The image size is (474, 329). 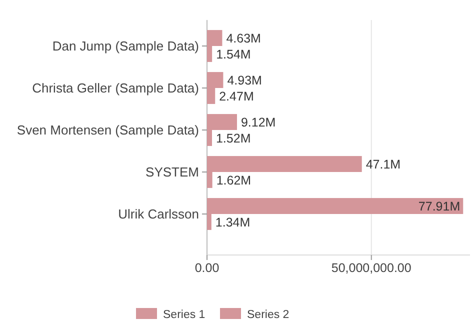 I want to click on y-tick-label: SYSTEM, so click(x=172, y=172).